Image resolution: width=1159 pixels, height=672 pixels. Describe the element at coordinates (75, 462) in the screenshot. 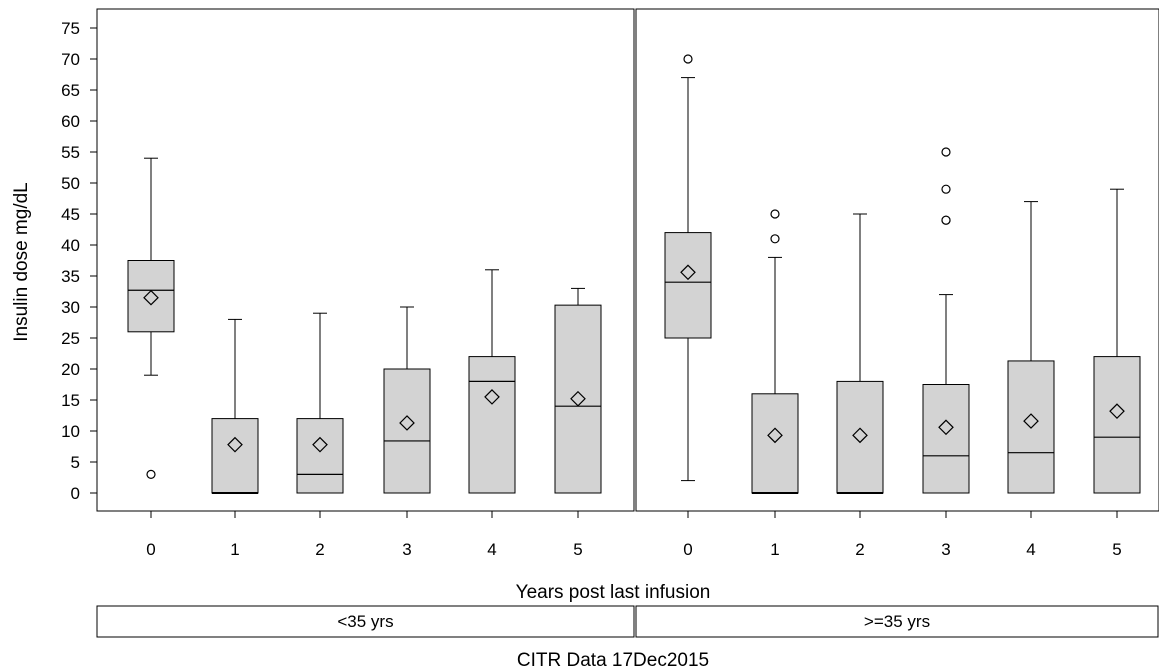

I see `y-tick-label: 5` at that location.